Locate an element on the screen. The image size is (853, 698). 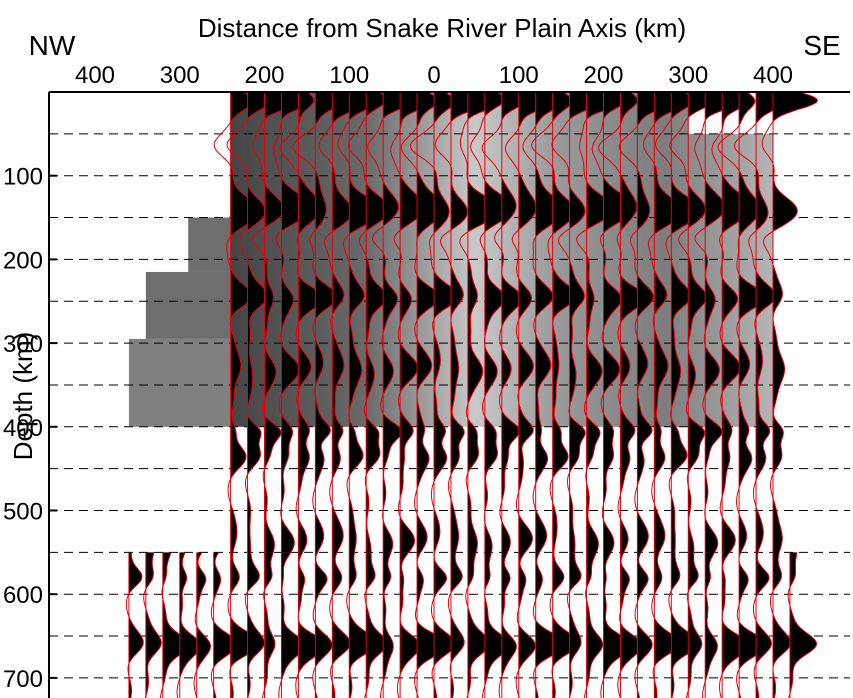
se-direction-label: SE is located at coordinates (821, 45).